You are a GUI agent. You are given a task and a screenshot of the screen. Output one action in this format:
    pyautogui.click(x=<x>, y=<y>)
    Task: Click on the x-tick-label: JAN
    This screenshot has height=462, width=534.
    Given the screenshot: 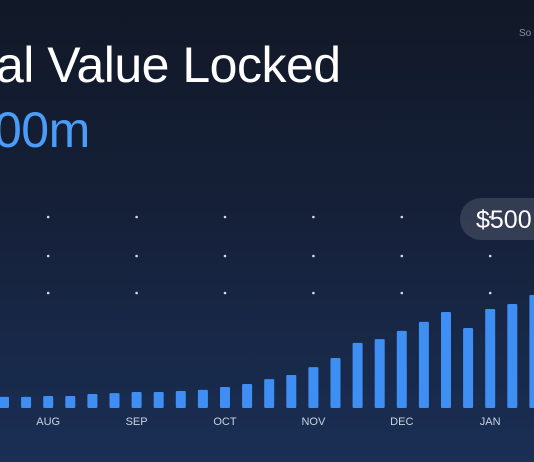 What is the action you would take?
    pyautogui.click(x=490, y=422)
    